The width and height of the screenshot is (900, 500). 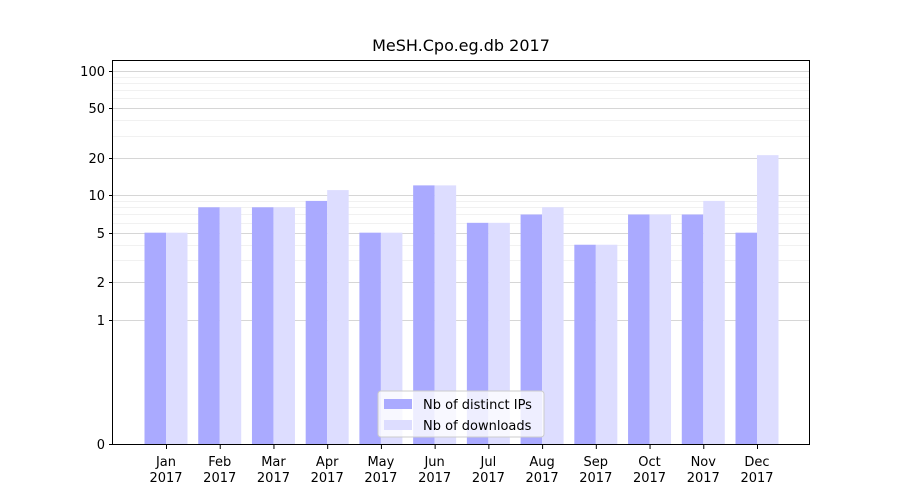 I want to click on y-tick-label: 100, so click(x=92, y=72).